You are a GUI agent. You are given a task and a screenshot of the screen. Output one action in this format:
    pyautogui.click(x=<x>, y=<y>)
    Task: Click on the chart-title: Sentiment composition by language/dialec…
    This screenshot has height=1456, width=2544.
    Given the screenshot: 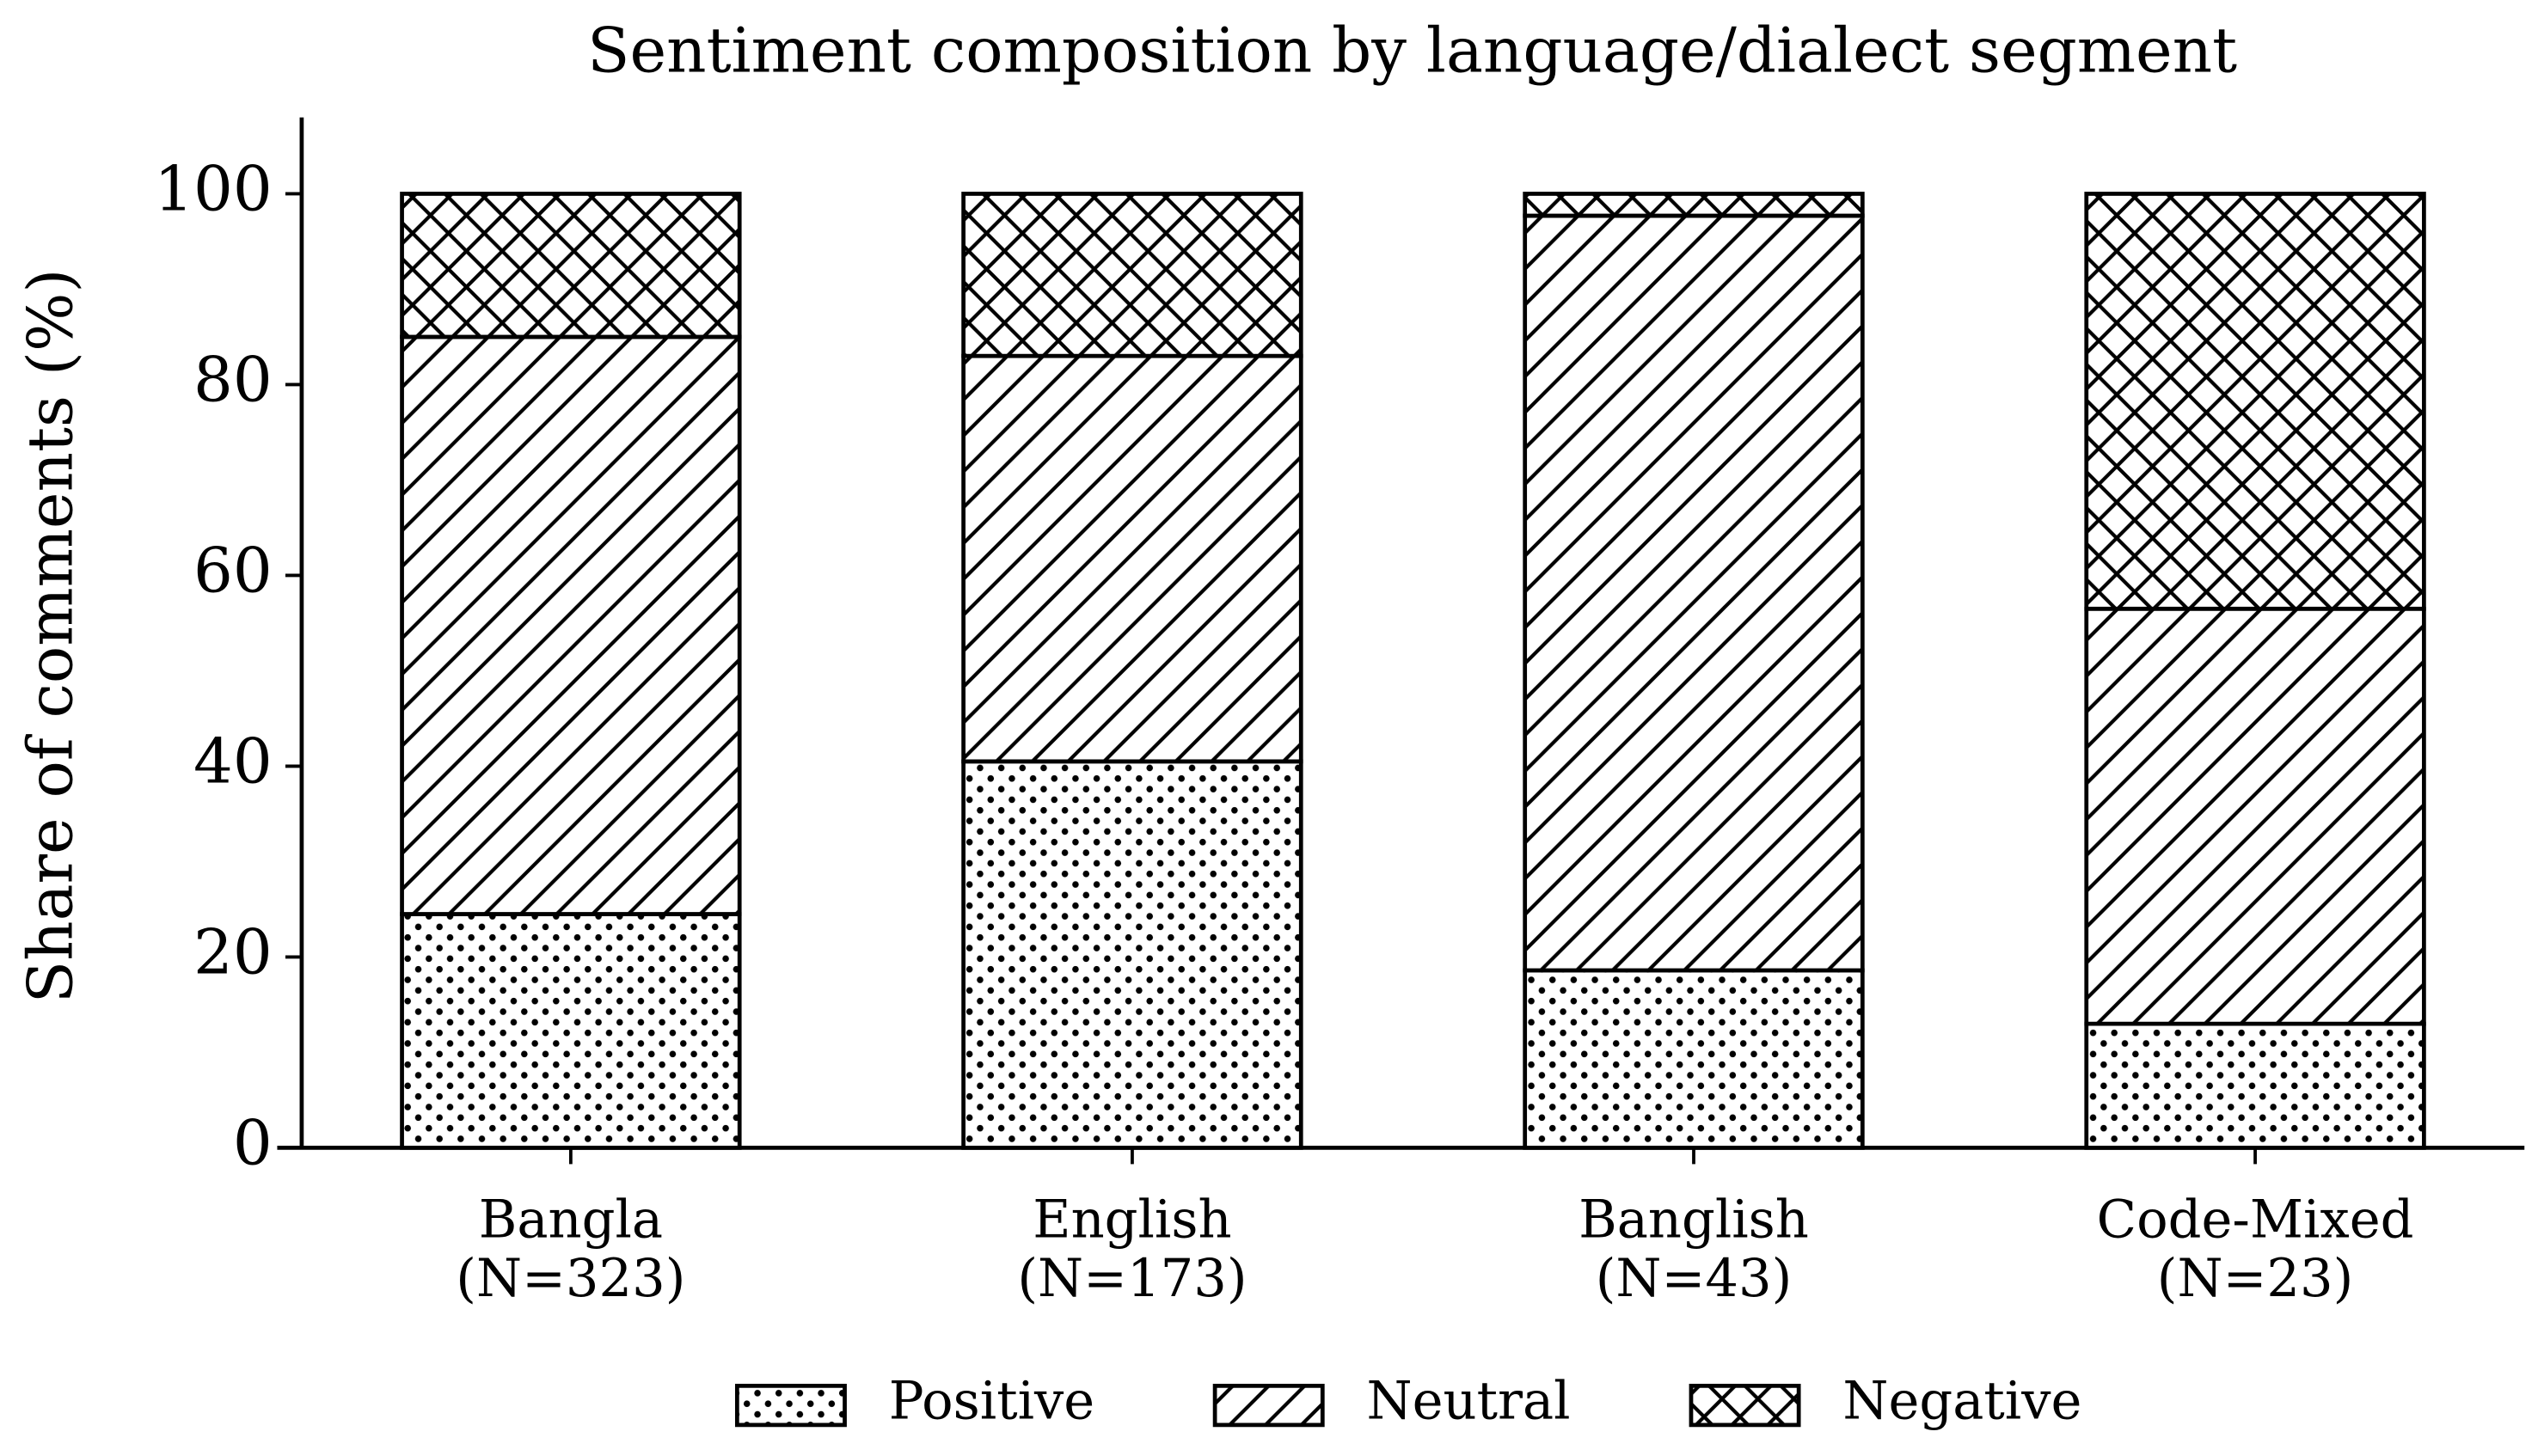 What is the action you would take?
    pyautogui.click(x=1412, y=51)
    